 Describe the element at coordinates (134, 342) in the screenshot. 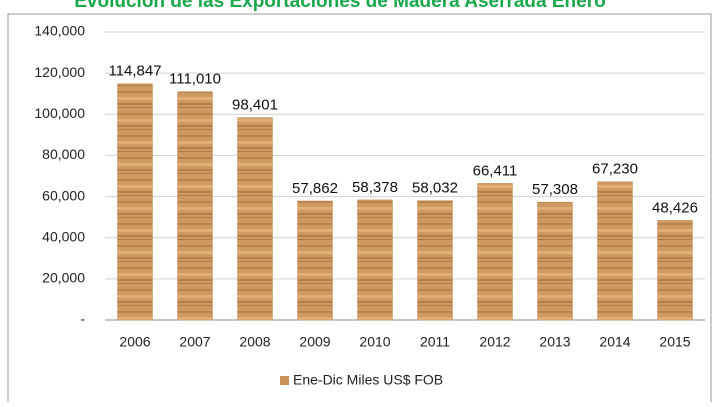

I see `x-tick-label: 2006` at that location.